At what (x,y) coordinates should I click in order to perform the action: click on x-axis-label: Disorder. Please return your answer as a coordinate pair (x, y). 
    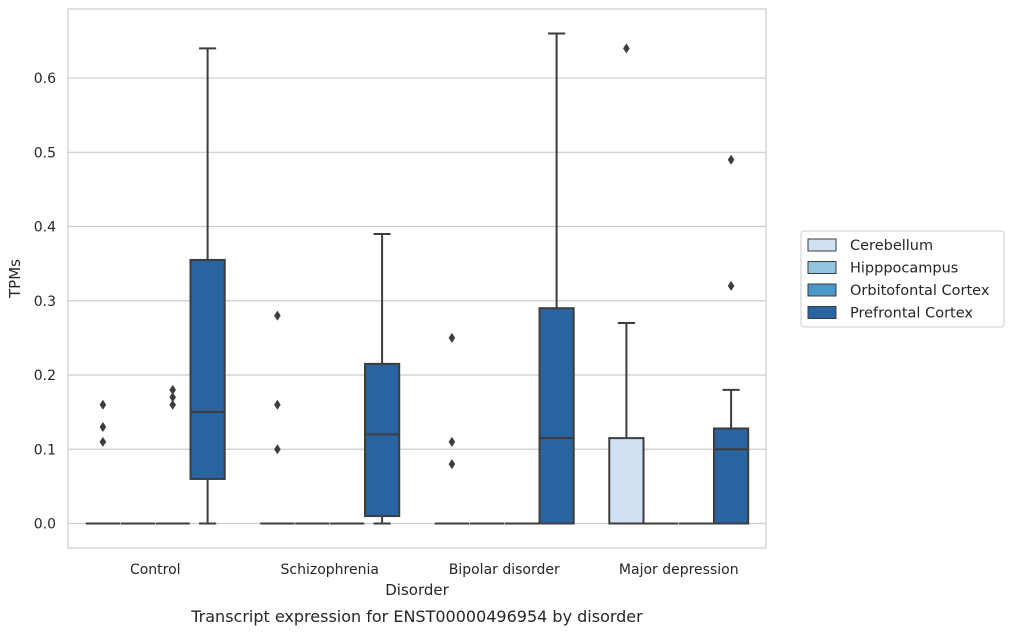
    Looking at the image, I should click on (417, 590).